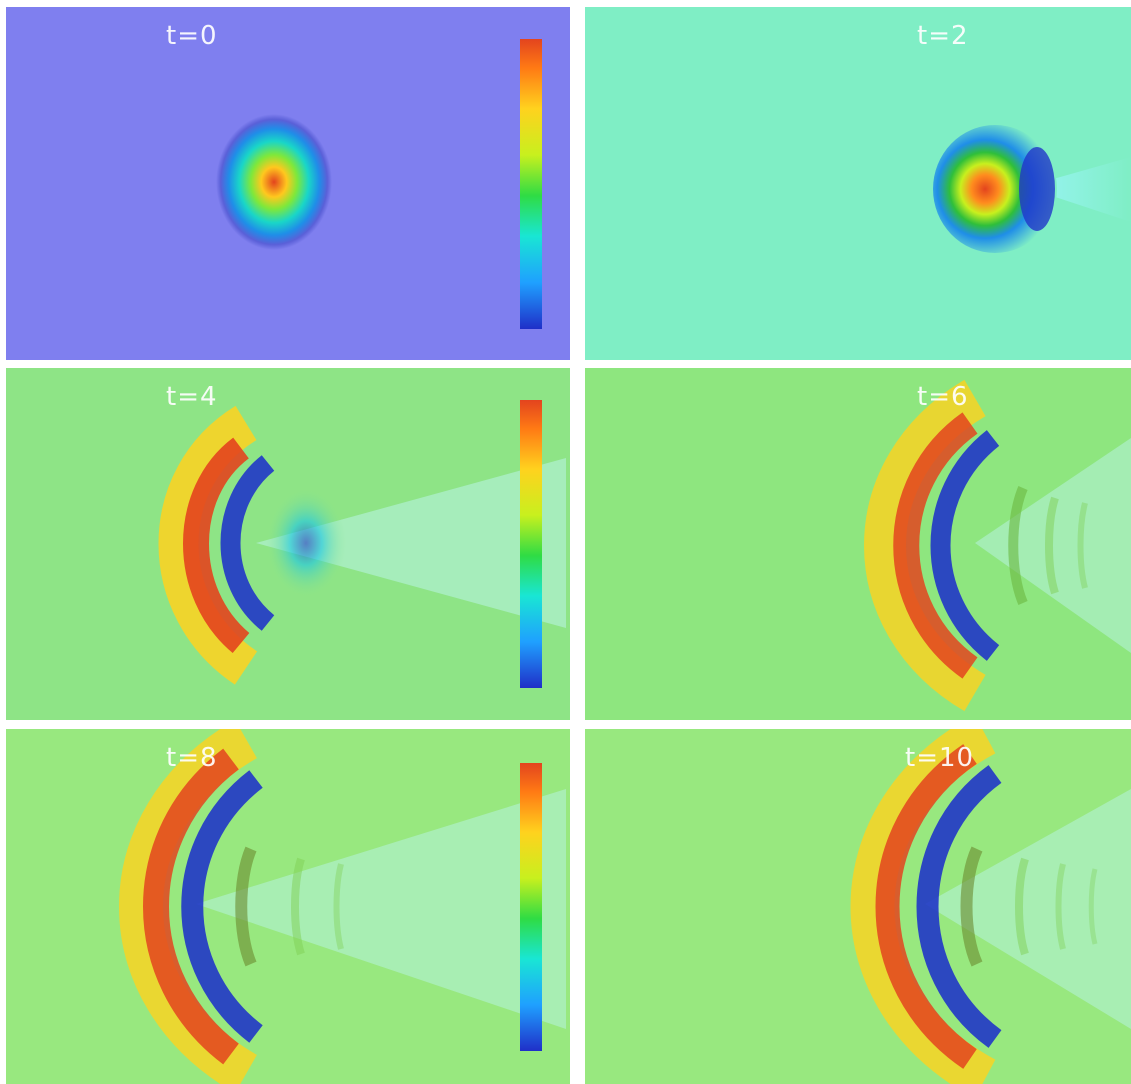  What do you see at coordinates (192, 758) in the screenshot?
I see `panel-title: t=8` at bounding box center [192, 758].